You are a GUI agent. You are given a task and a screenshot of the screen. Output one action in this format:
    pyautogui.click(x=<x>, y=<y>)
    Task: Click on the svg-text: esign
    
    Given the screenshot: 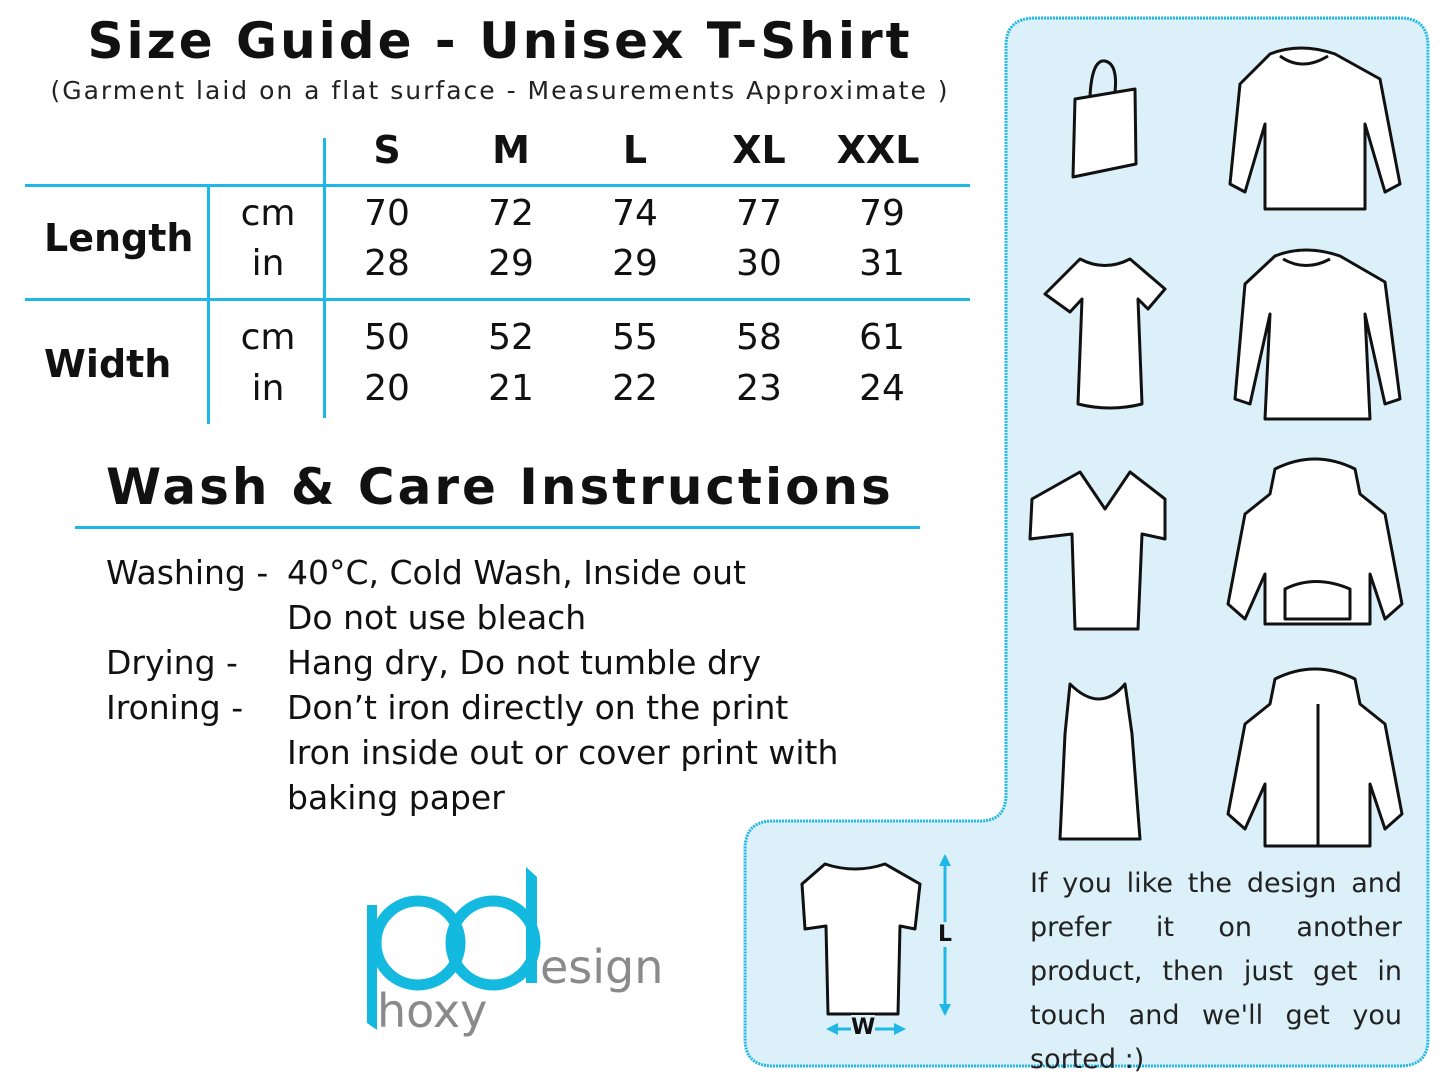 What is the action you would take?
    pyautogui.click(x=601, y=967)
    